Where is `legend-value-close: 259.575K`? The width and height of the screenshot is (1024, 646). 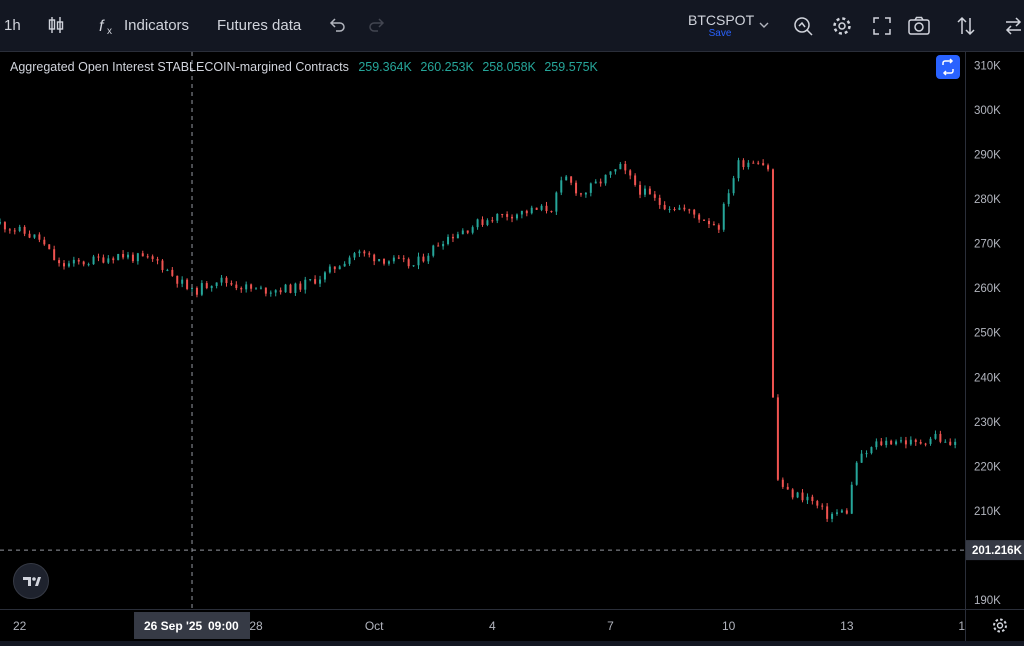
legend-value-close: 259.575K is located at coordinates (571, 67).